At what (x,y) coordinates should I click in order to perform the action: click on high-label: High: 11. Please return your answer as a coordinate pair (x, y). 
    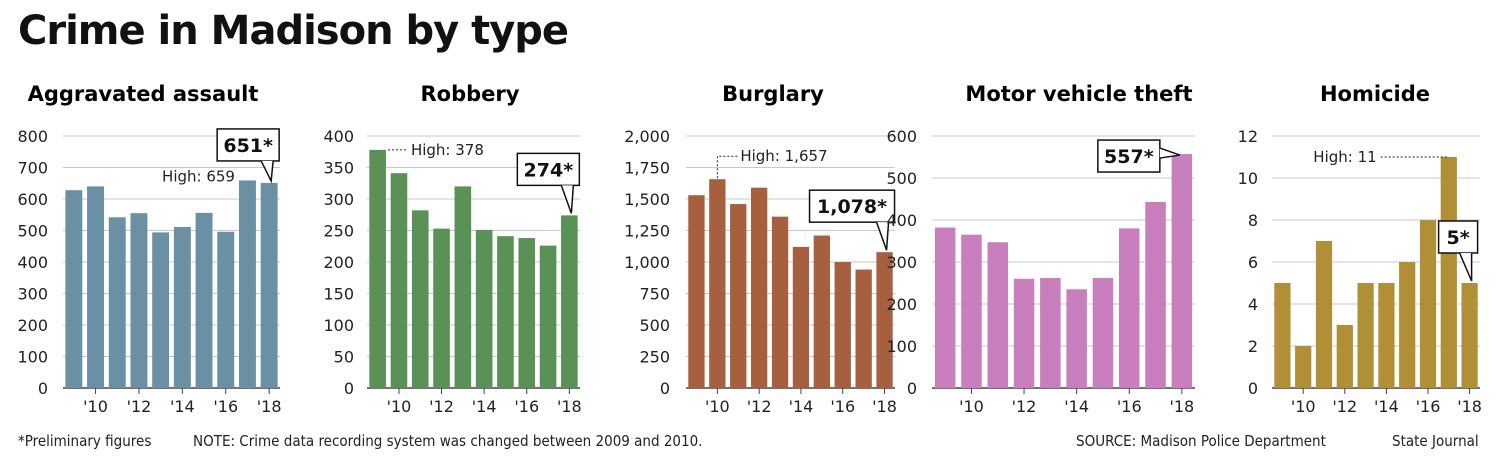
    Looking at the image, I should click on (1344, 157).